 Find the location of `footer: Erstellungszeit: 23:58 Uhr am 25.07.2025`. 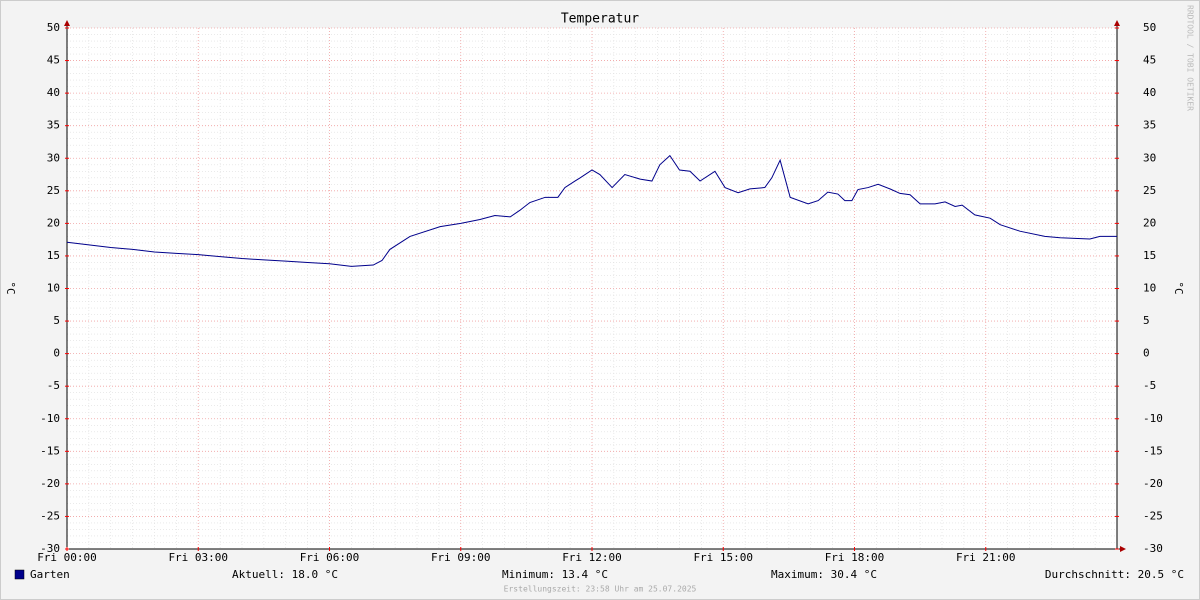

footer: Erstellungszeit: 23:58 Uhr am 25.07.2025 is located at coordinates (600, 589).